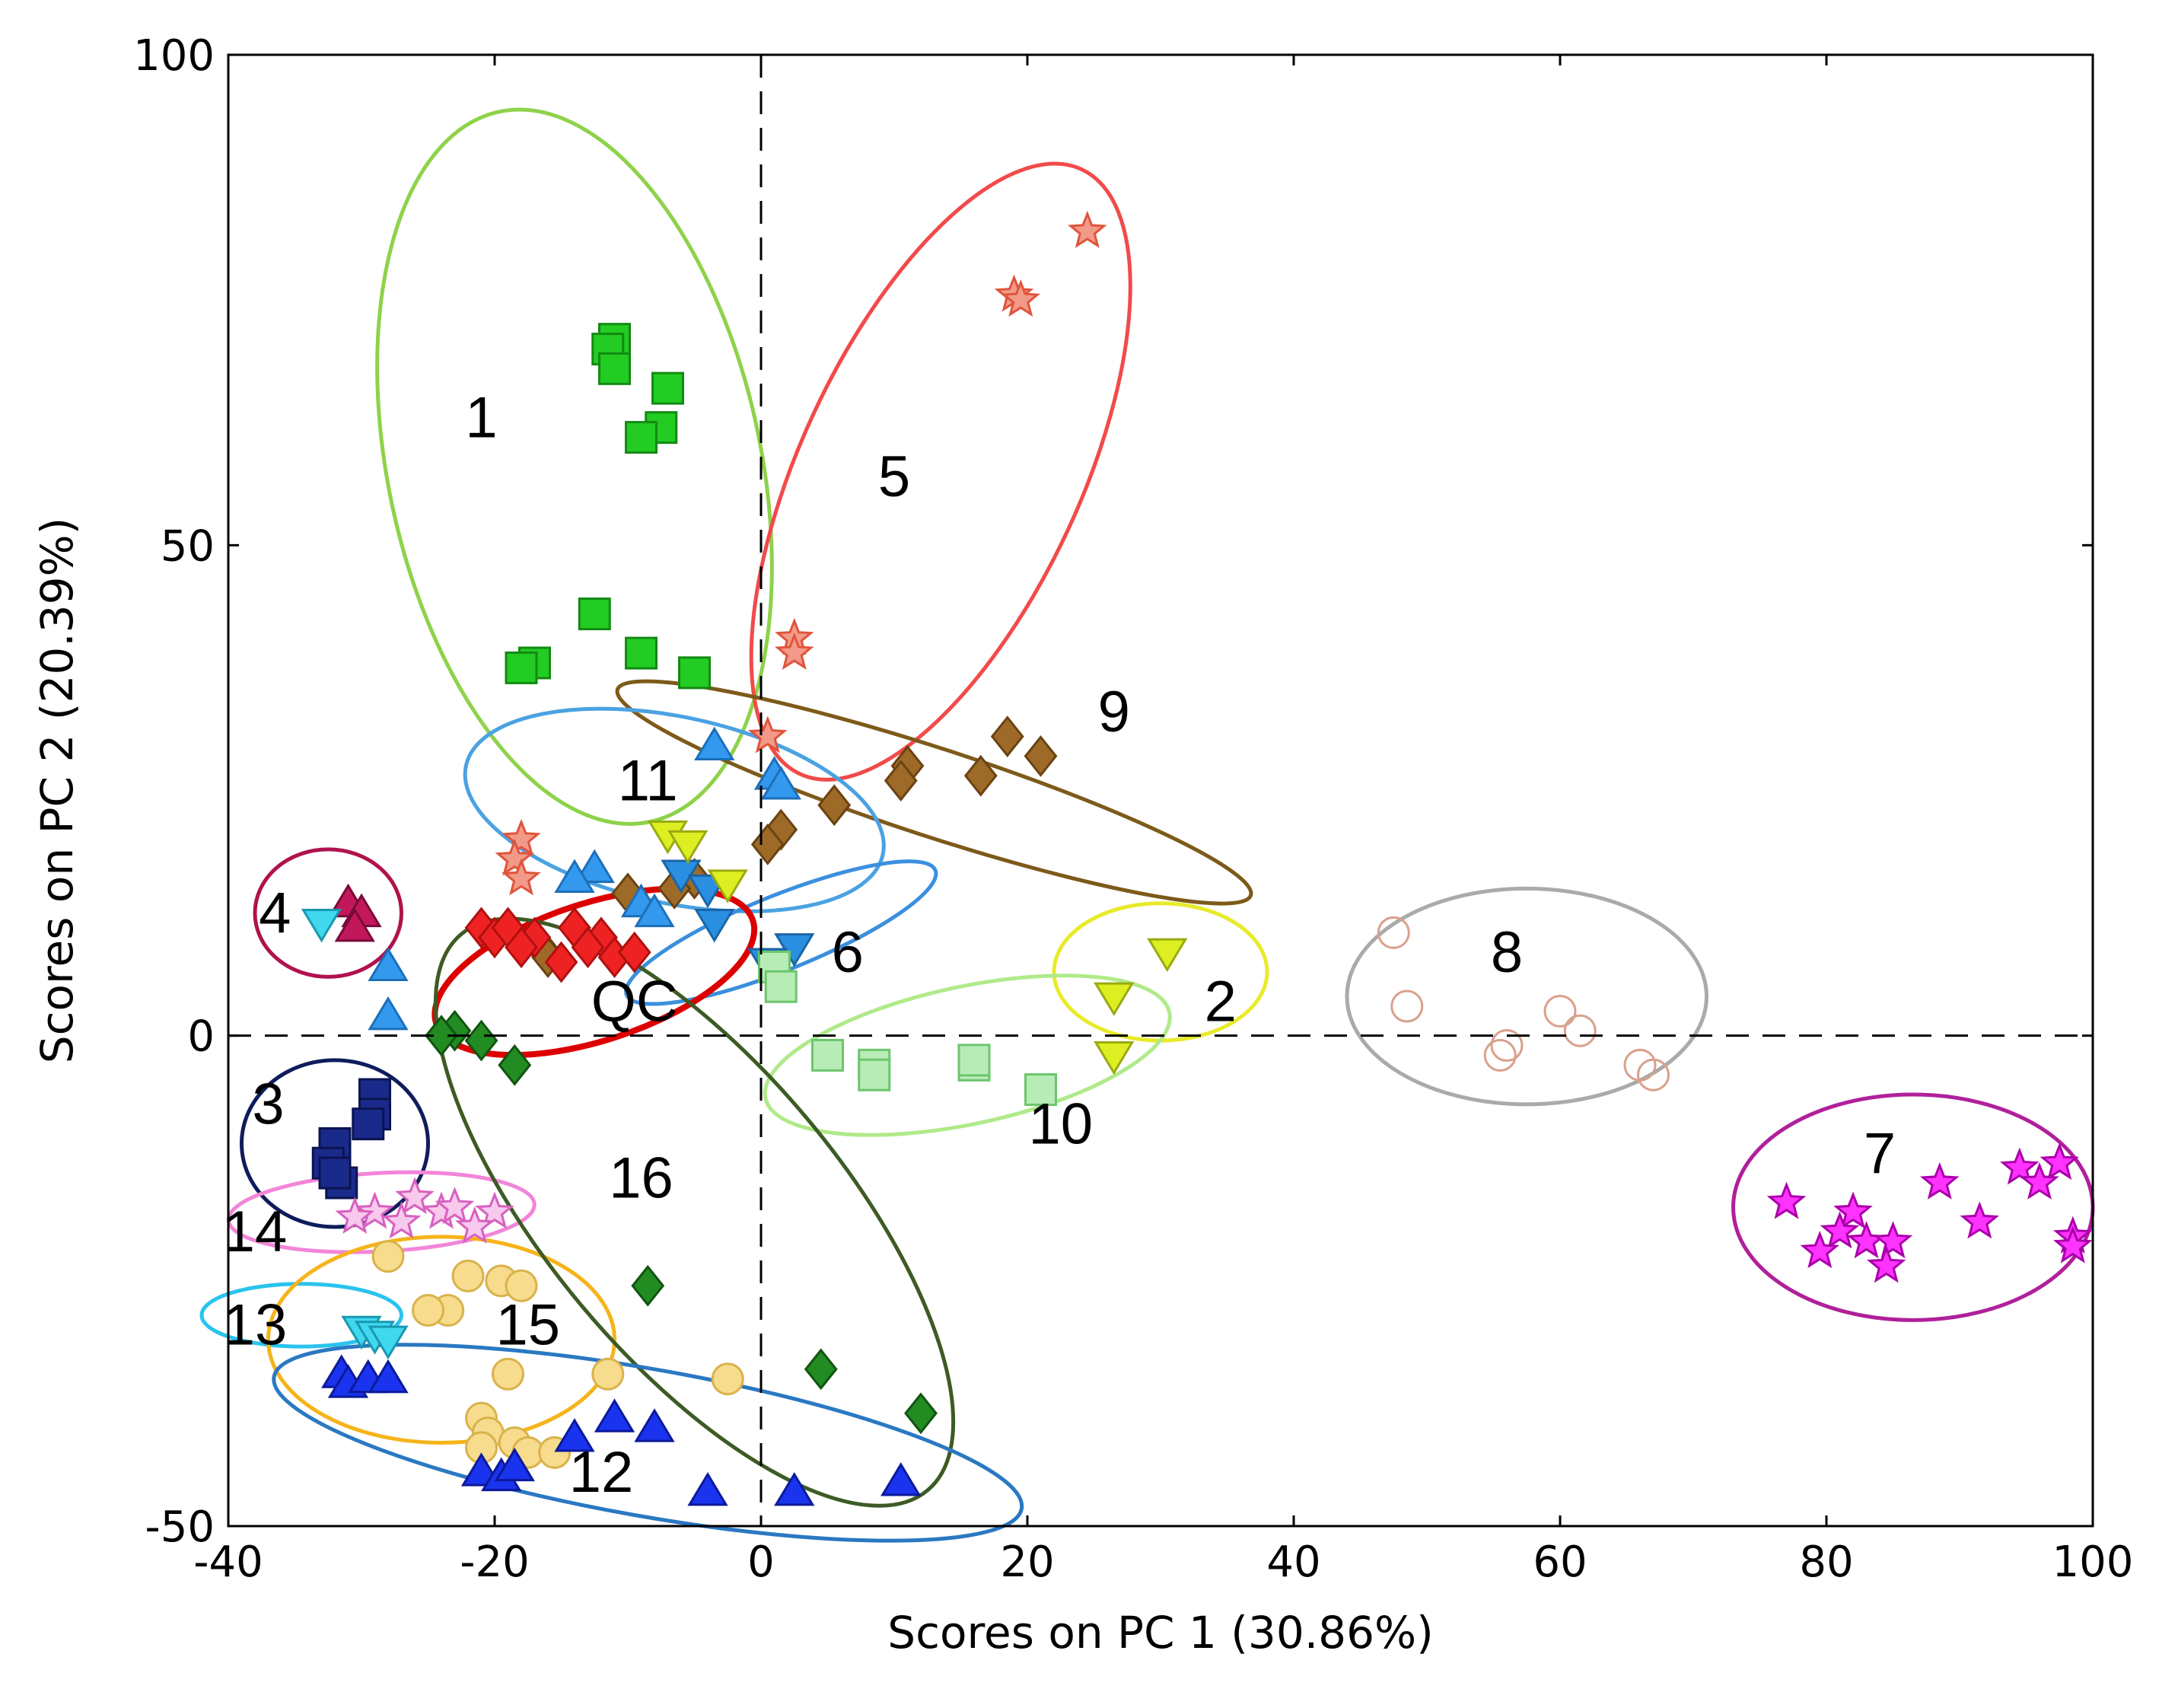 The image size is (2159, 1708). Describe the element at coordinates (648, 780) in the screenshot. I see `group-11-label: 11` at that location.